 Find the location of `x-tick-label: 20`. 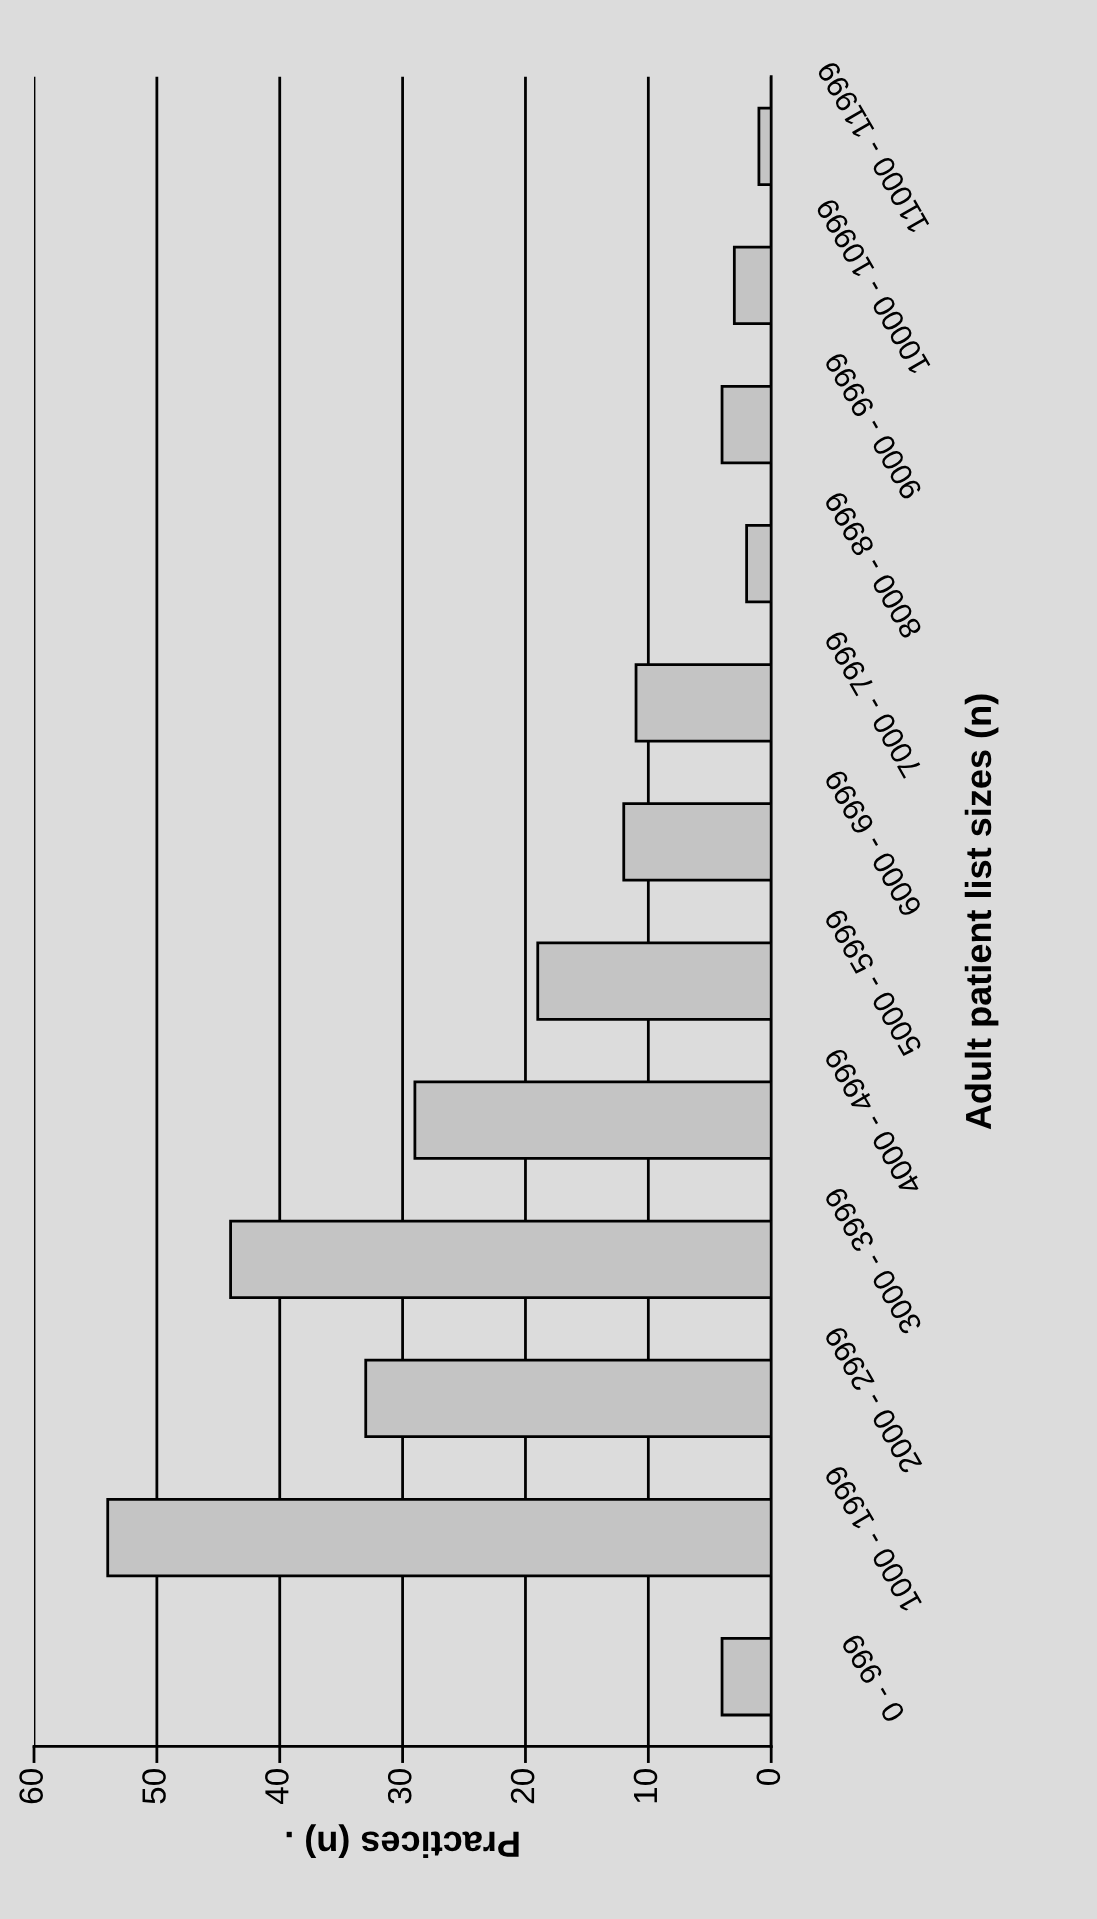

x-tick-label: 20 is located at coordinates (522, 1786).